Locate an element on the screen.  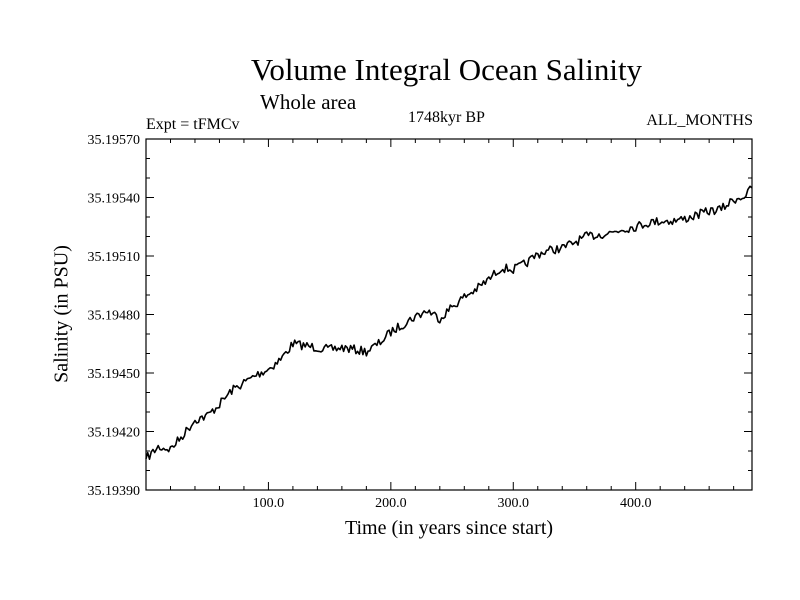
y-tick-label: 35.19420 is located at coordinates (114, 433).